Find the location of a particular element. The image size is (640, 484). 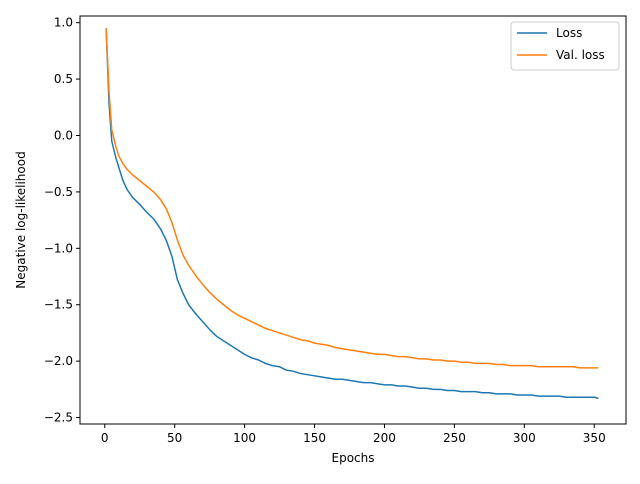

y-tick-label: −2.5 is located at coordinates (58, 418).